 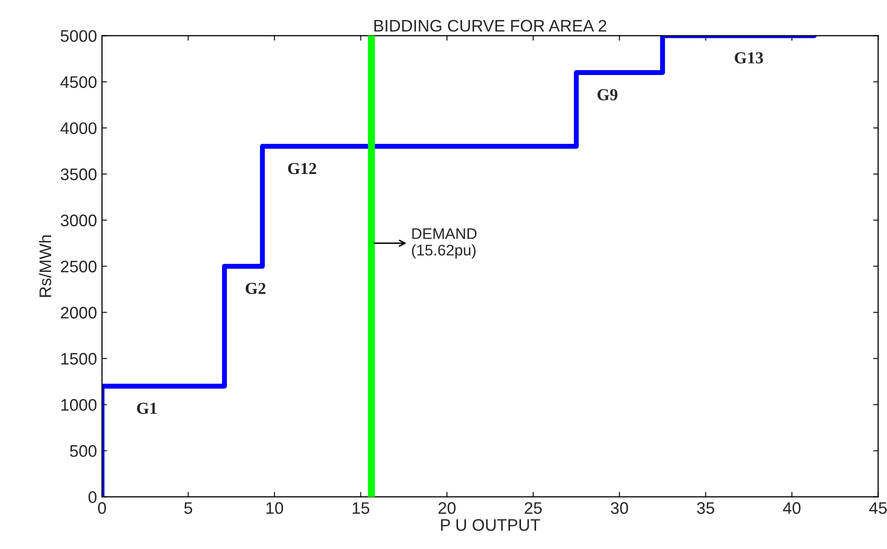 I want to click on y-tick-label: 2000, so click(x=78, y=312).